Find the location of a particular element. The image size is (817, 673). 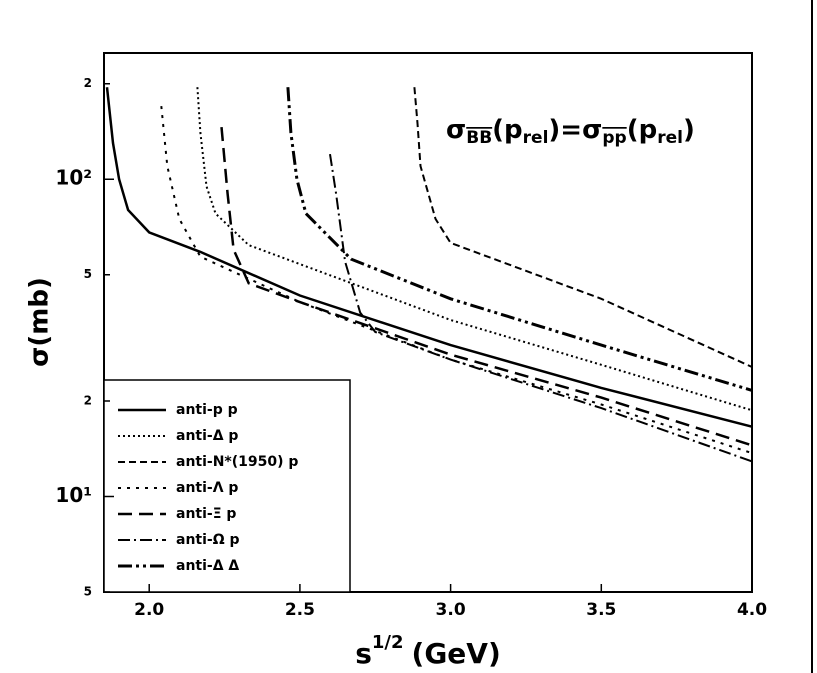

x-tick-label: 3.5 is located at coordinates (601, 610).